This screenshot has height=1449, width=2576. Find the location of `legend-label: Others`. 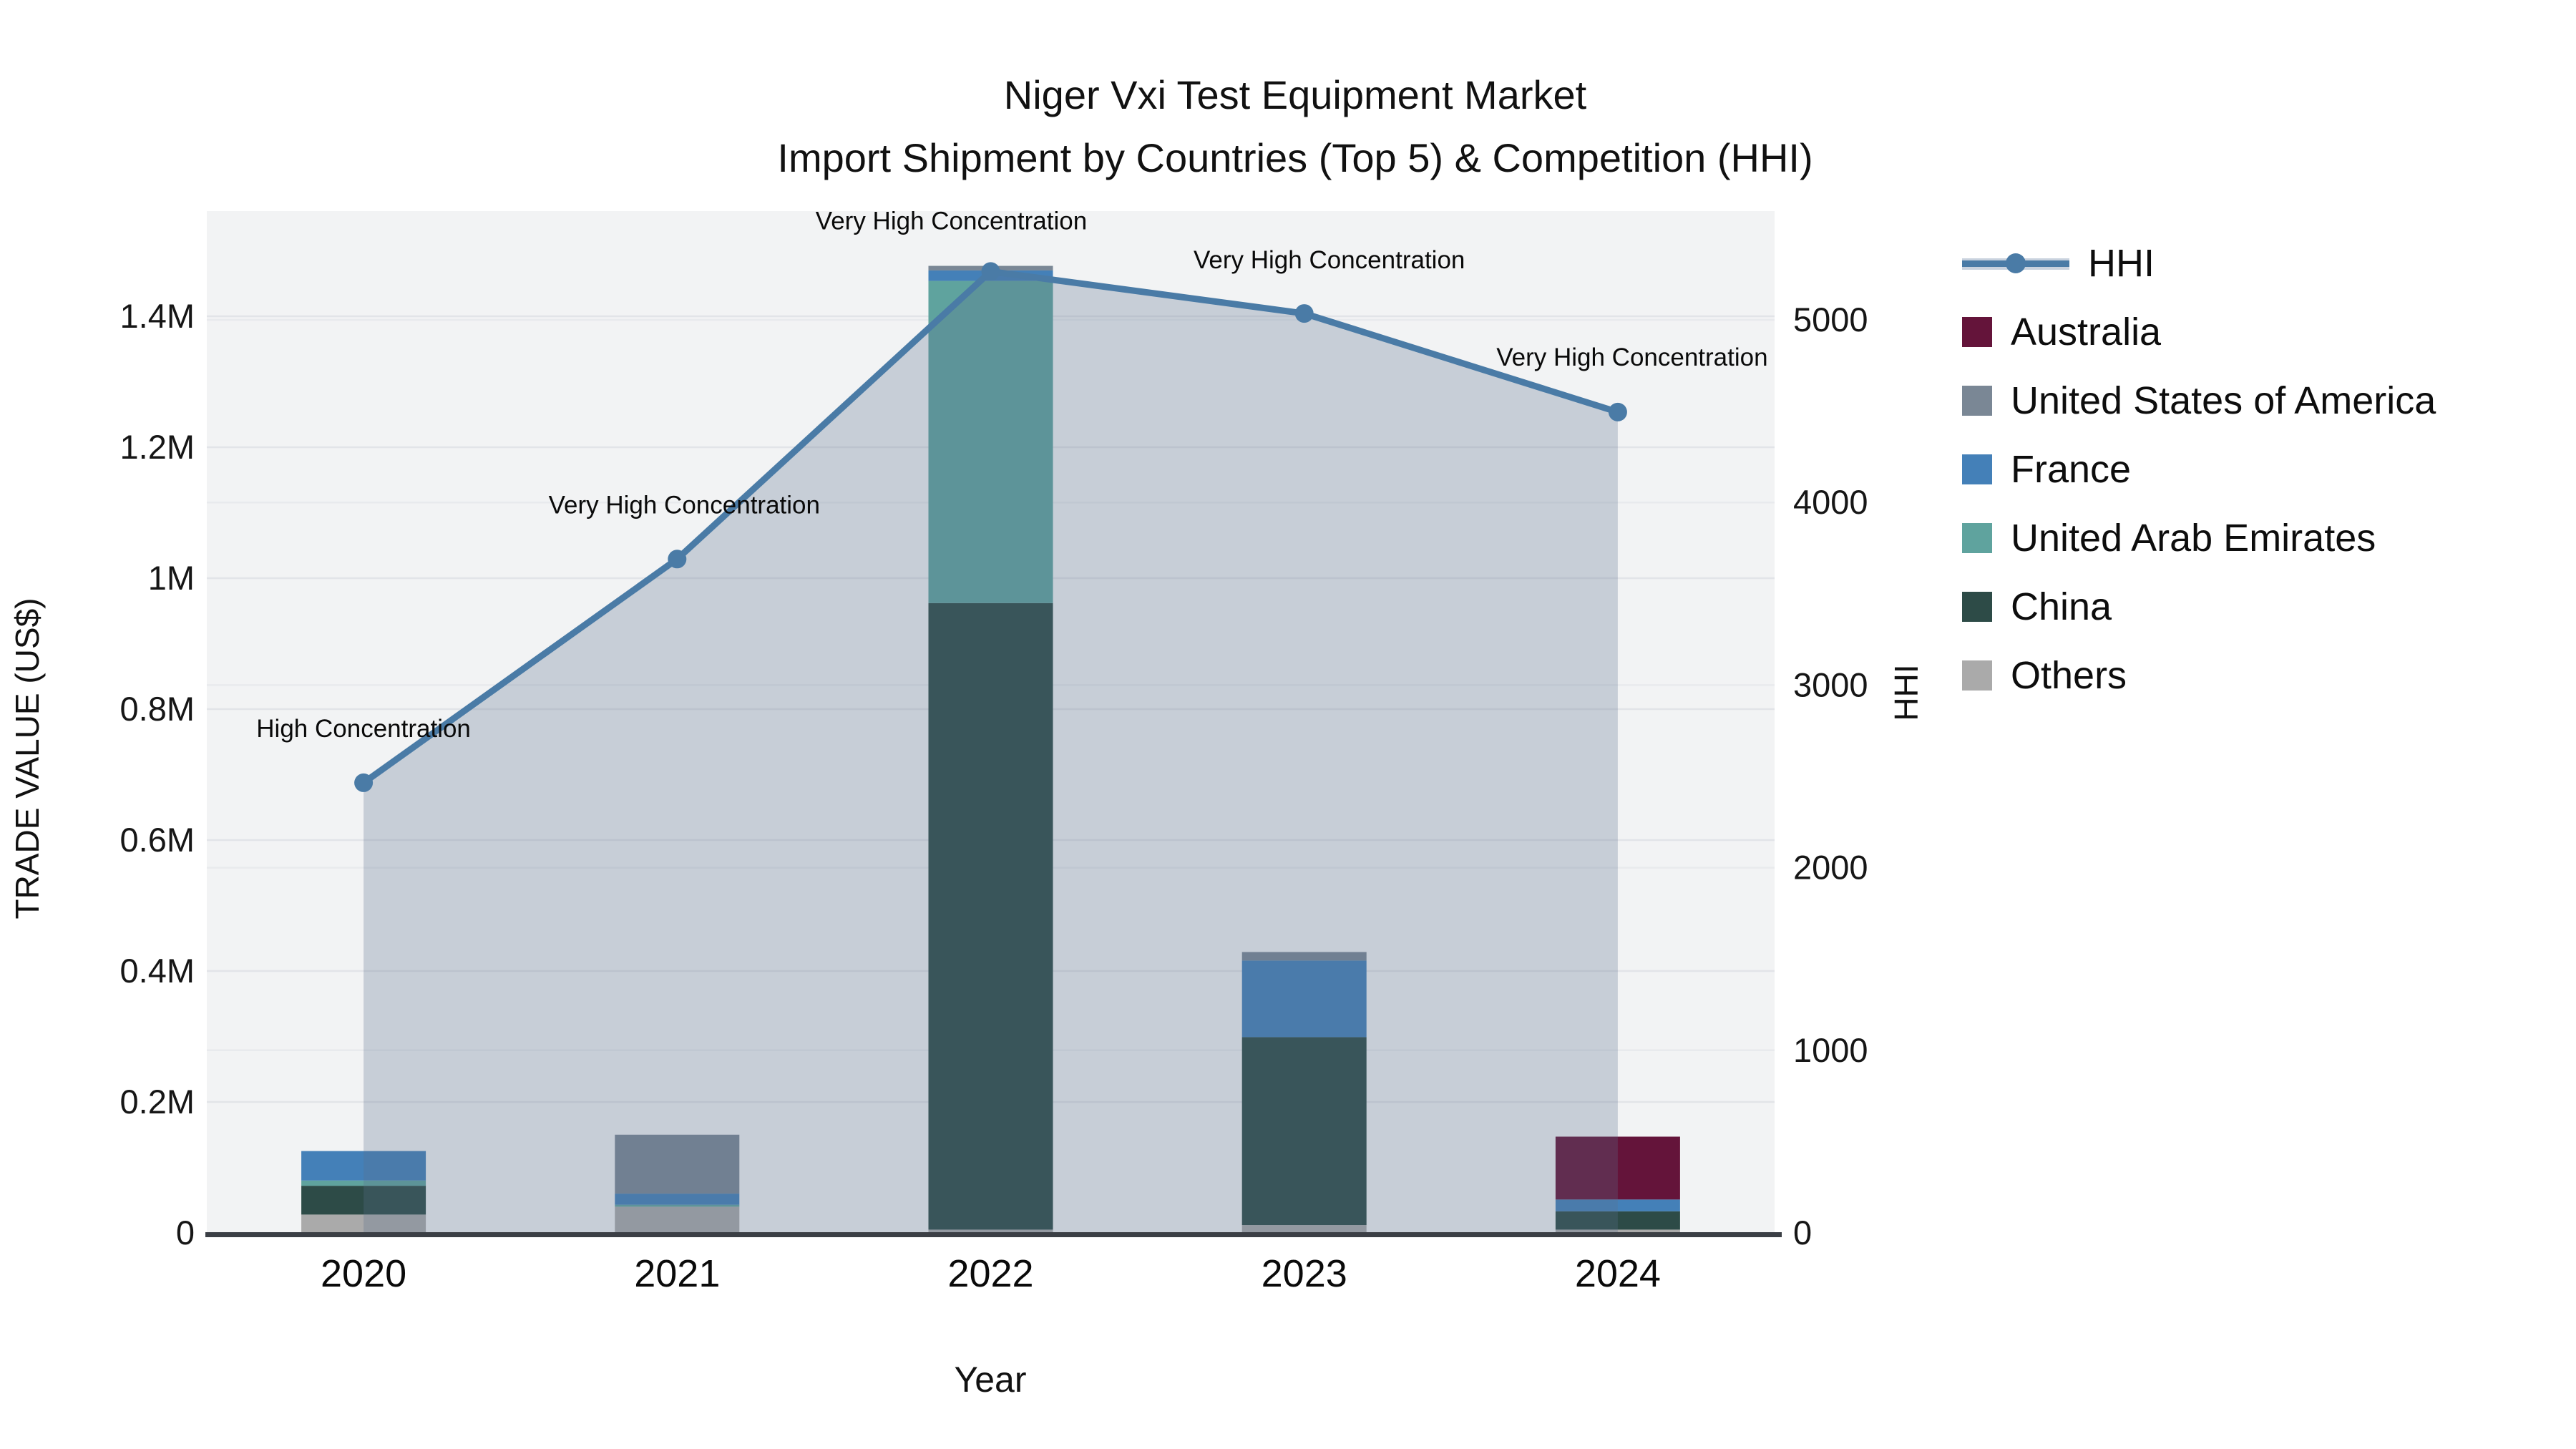

legend-label: Others is located at coordinates (2069, 675).